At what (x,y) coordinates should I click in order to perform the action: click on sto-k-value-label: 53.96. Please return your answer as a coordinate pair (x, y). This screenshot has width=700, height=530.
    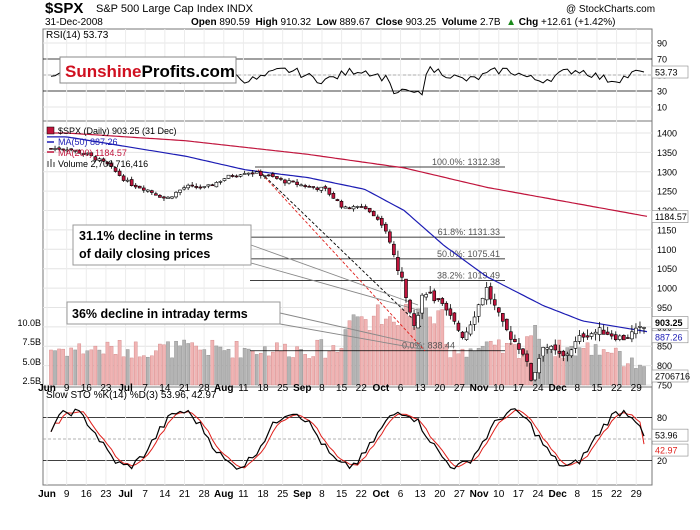
    Looking at the image, I should click on (666, 436).